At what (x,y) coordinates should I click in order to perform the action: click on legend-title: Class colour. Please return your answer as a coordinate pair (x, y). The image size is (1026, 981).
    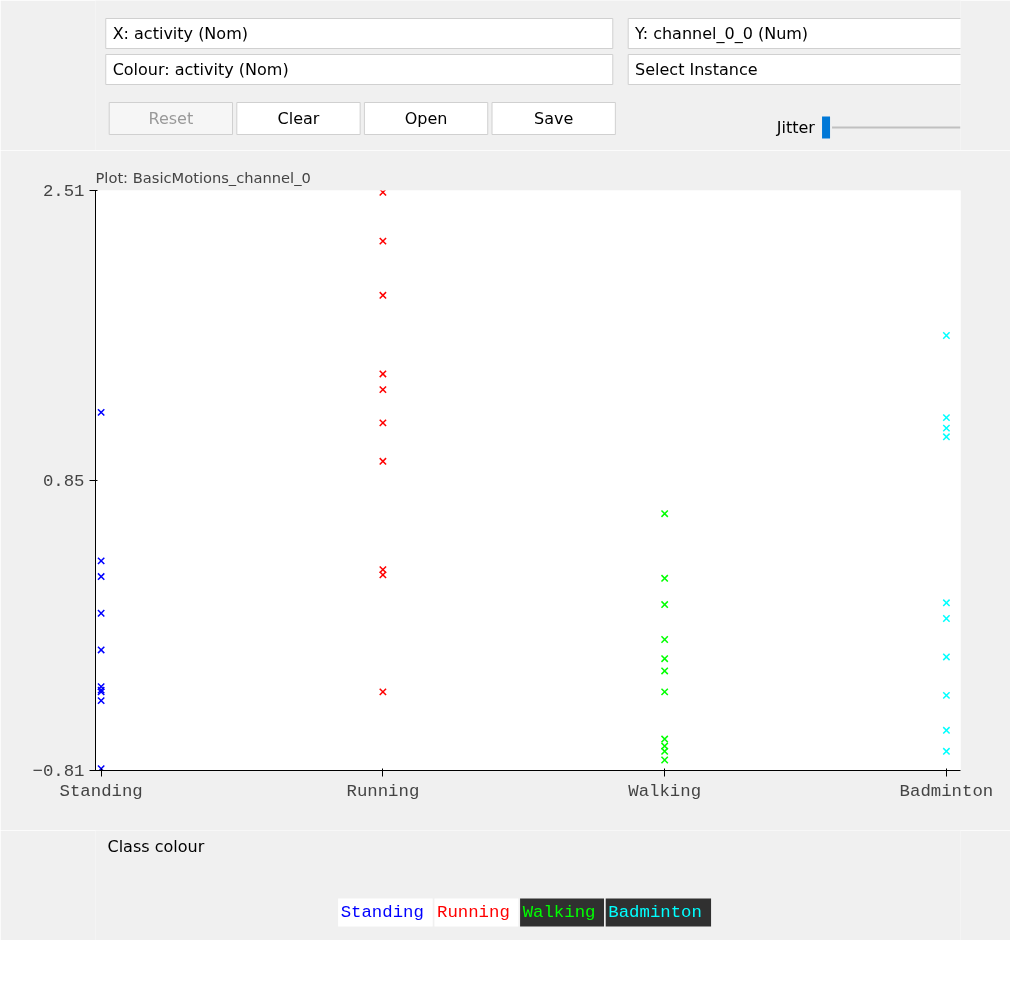
    Looking at the image, I should click on (156, 846).